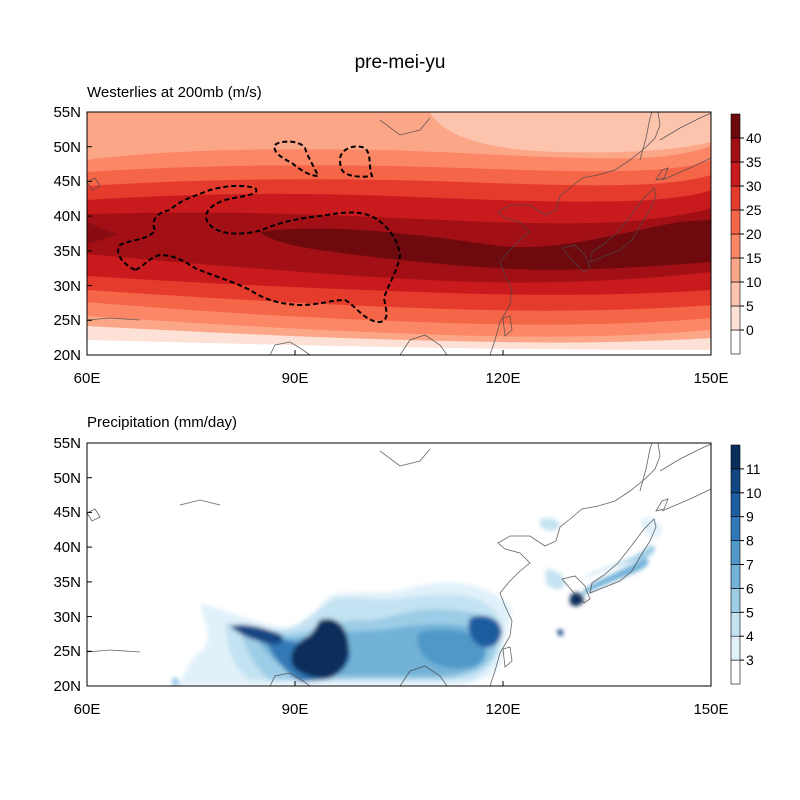  What do you see at coordinates (72, 234) in the screenshot?
I see `westerlies-lat-axis: 55N 50N 45N 40N 35N 30N 25N 20N` at bounding box center [72, 234].